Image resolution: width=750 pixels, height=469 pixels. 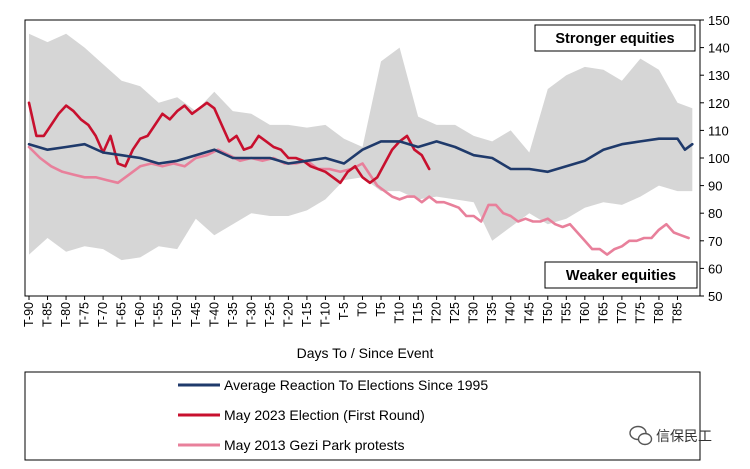 I want to click on x-axis-title: Days To / Since Event, so click(x=365, y=353).